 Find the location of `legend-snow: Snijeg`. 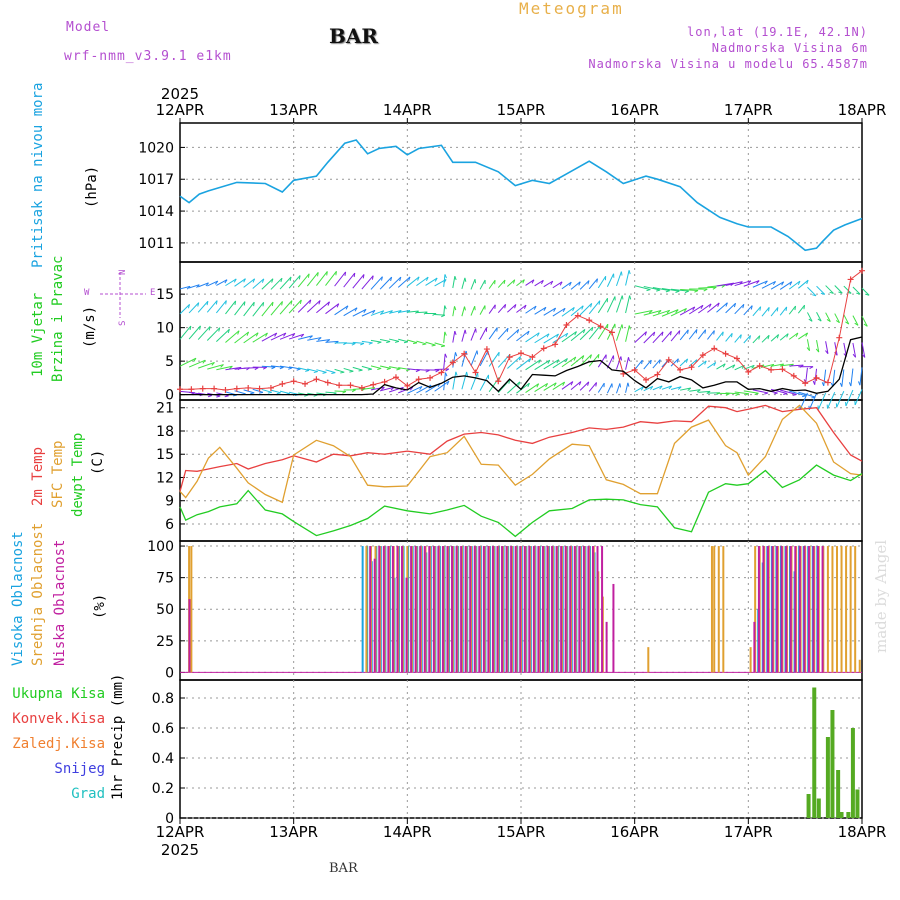

legend-snow: Snijeg is located at coordinates (79, 769).